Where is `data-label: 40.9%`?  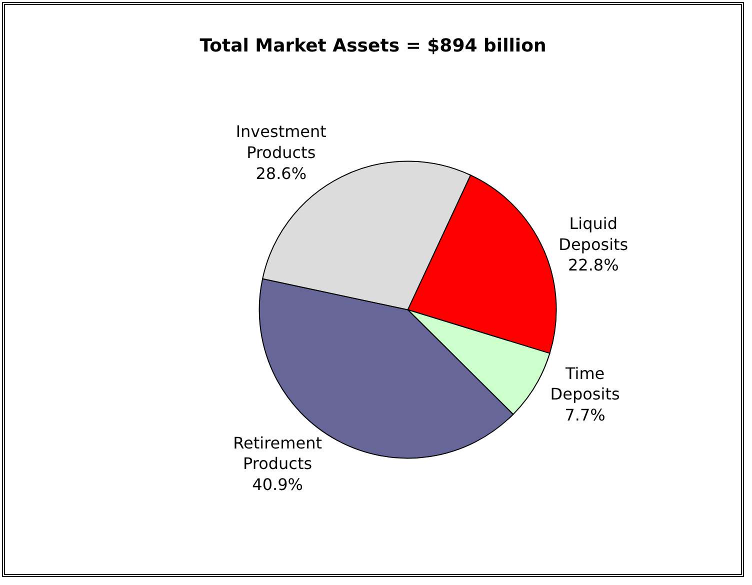
data-label: 40.9% is located at coordinates (277, 484).